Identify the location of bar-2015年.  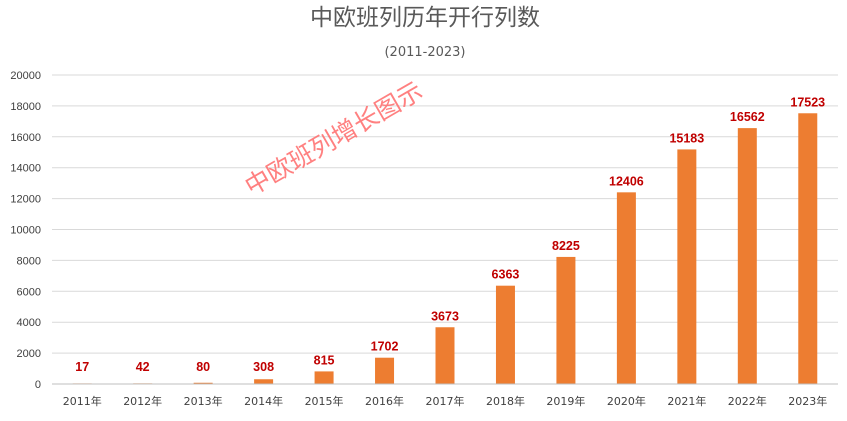
(324, 377).